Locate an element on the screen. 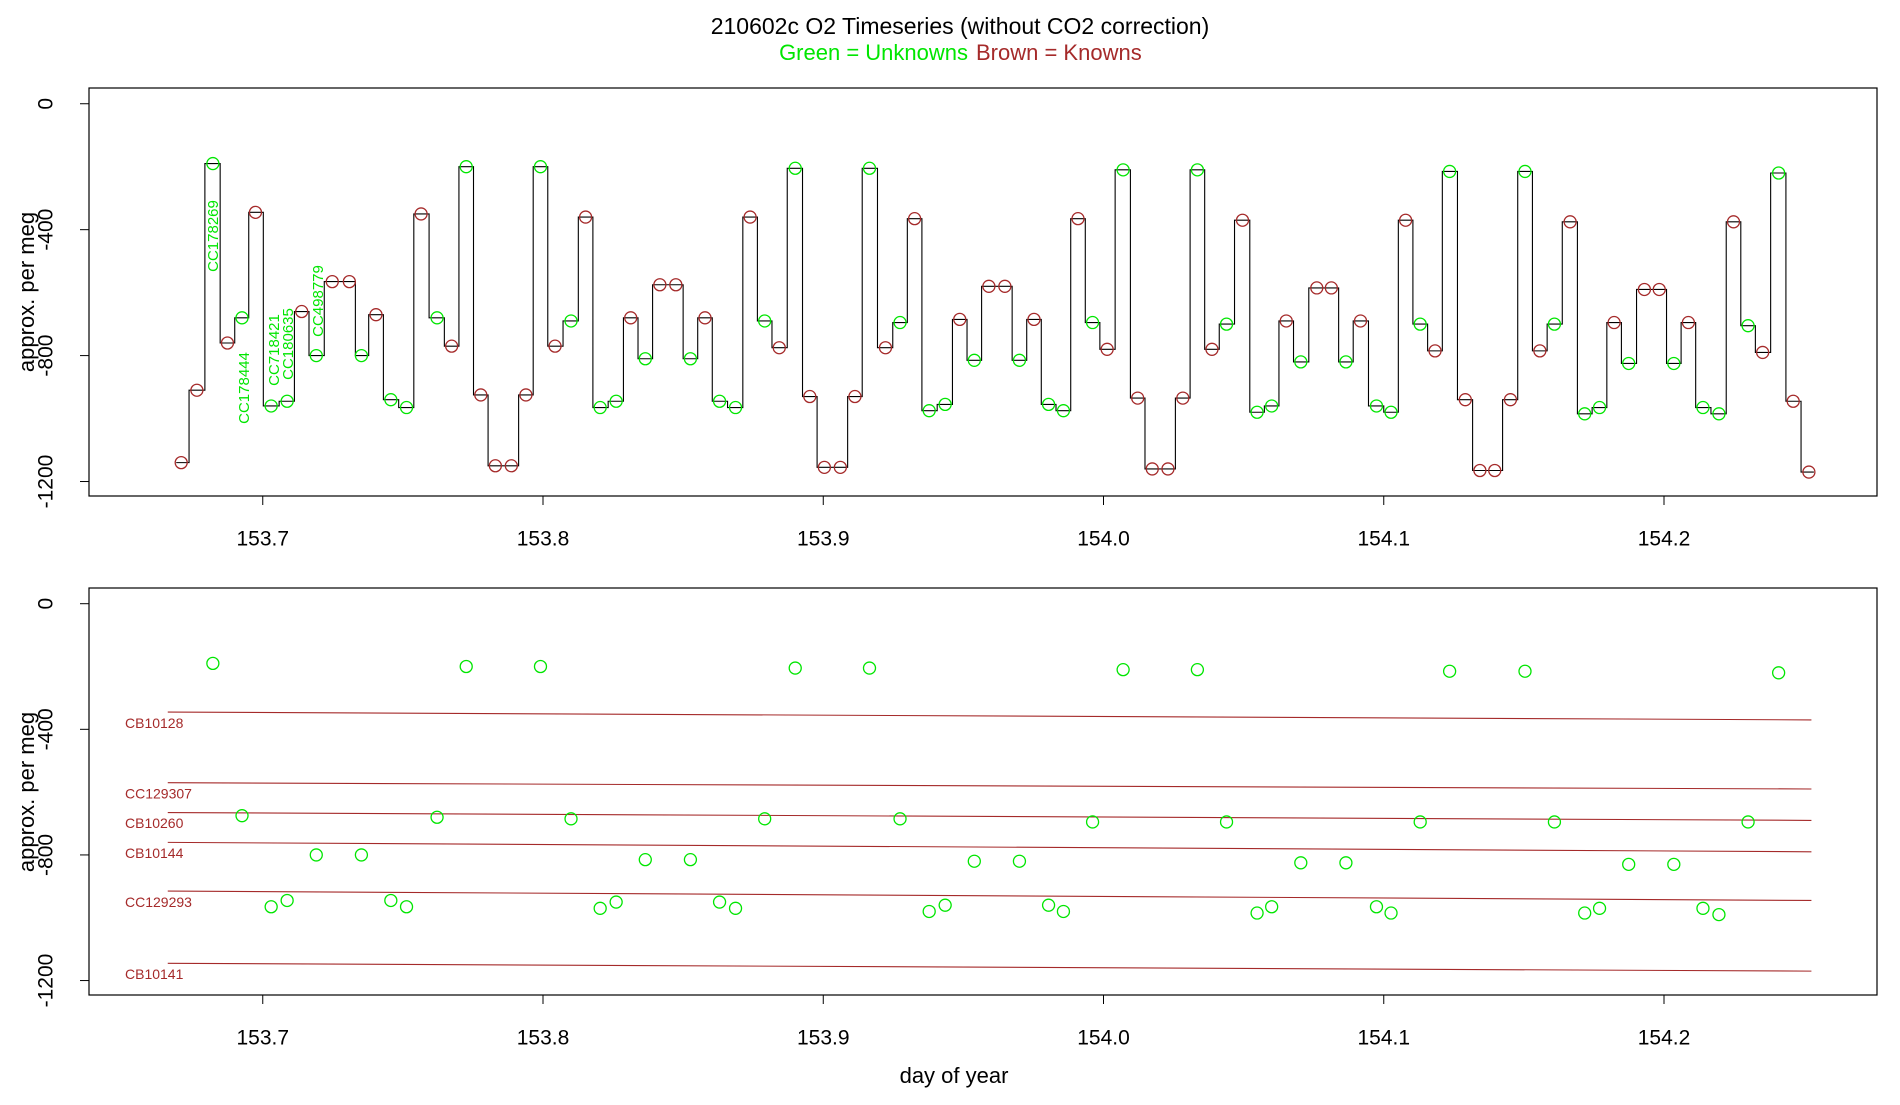  annotation: CC178269 is located at coordinates (213, 236).